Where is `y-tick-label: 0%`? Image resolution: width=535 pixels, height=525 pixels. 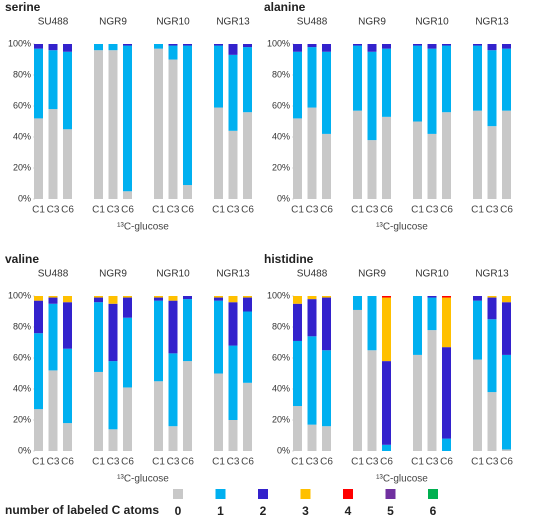 y-tick-label: 0% is located at coordinates (24, 450).